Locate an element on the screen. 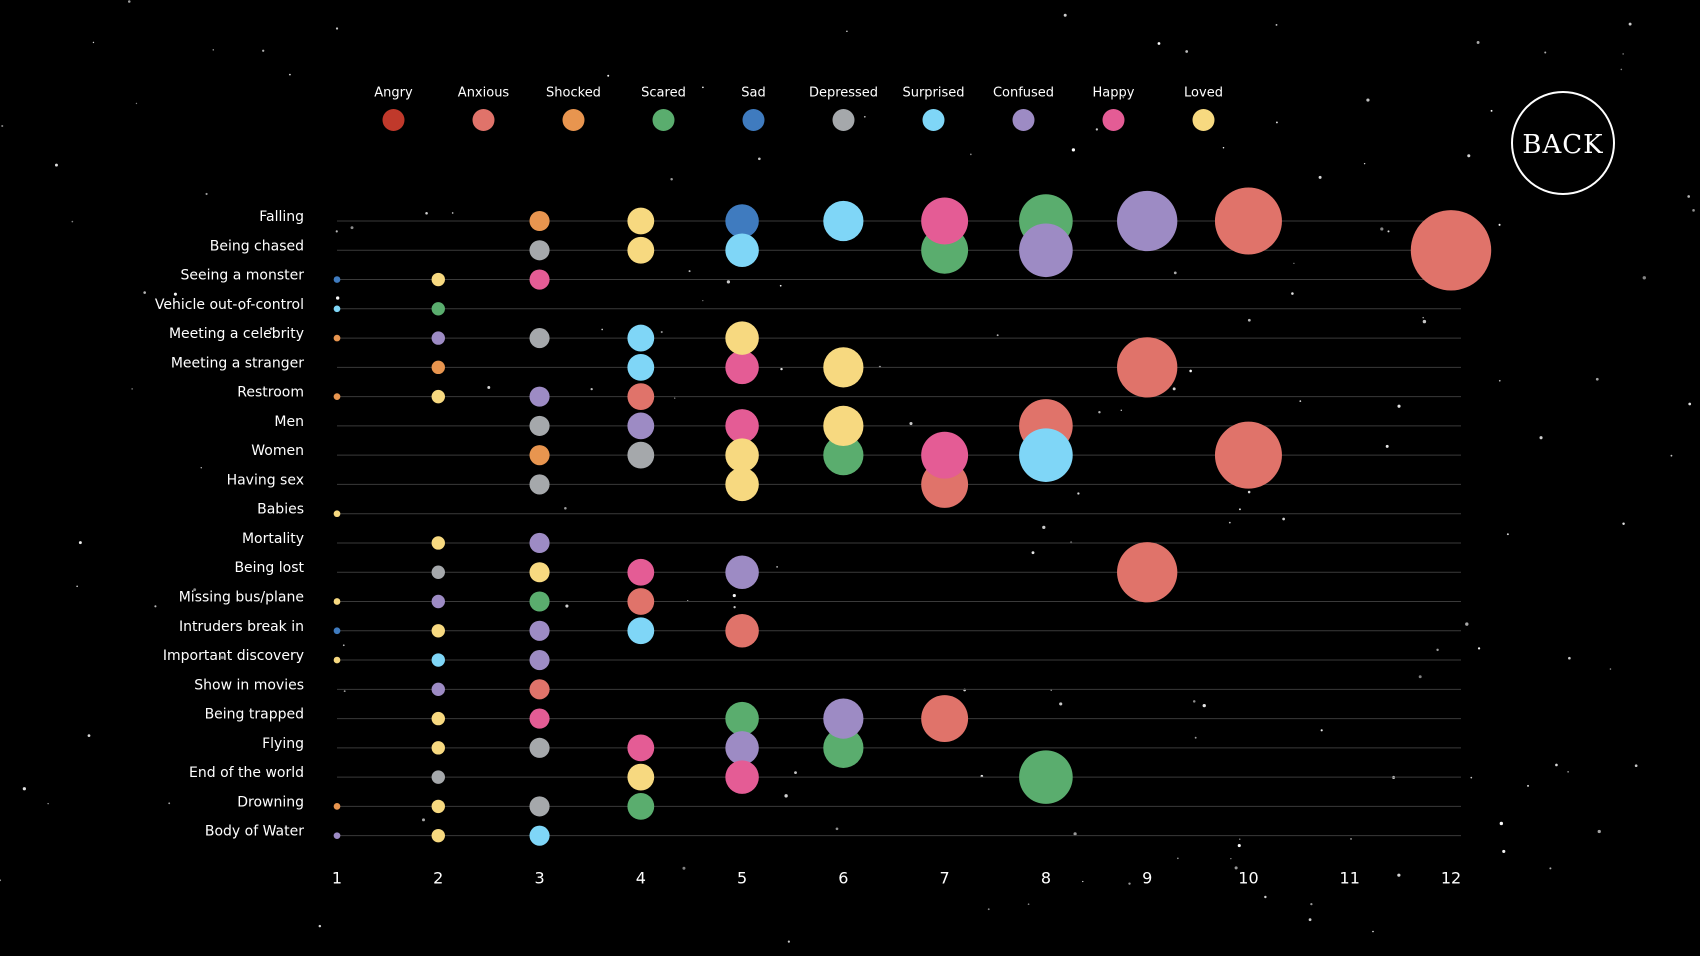 The height and width of the screenshot is (956, 1700). row-label: Body of Water is located at coordinates (254, 832).